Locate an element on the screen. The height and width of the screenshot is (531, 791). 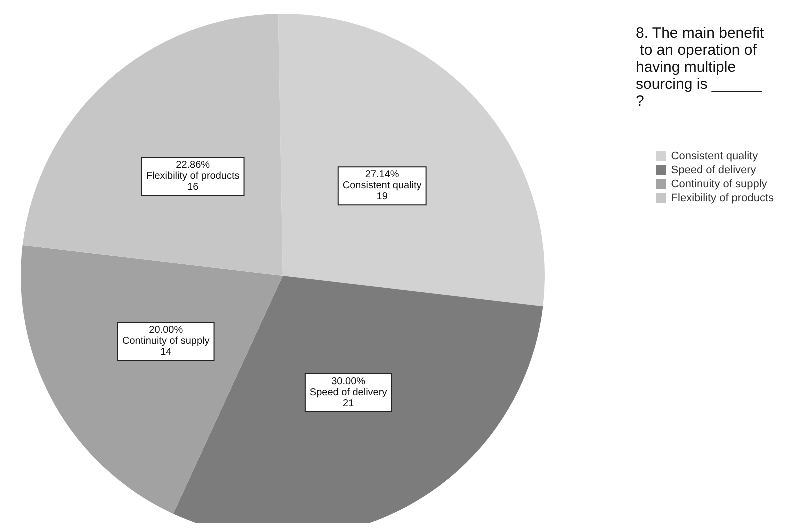
legend-label: Continuity of supply is located at coordinates (719, 184).